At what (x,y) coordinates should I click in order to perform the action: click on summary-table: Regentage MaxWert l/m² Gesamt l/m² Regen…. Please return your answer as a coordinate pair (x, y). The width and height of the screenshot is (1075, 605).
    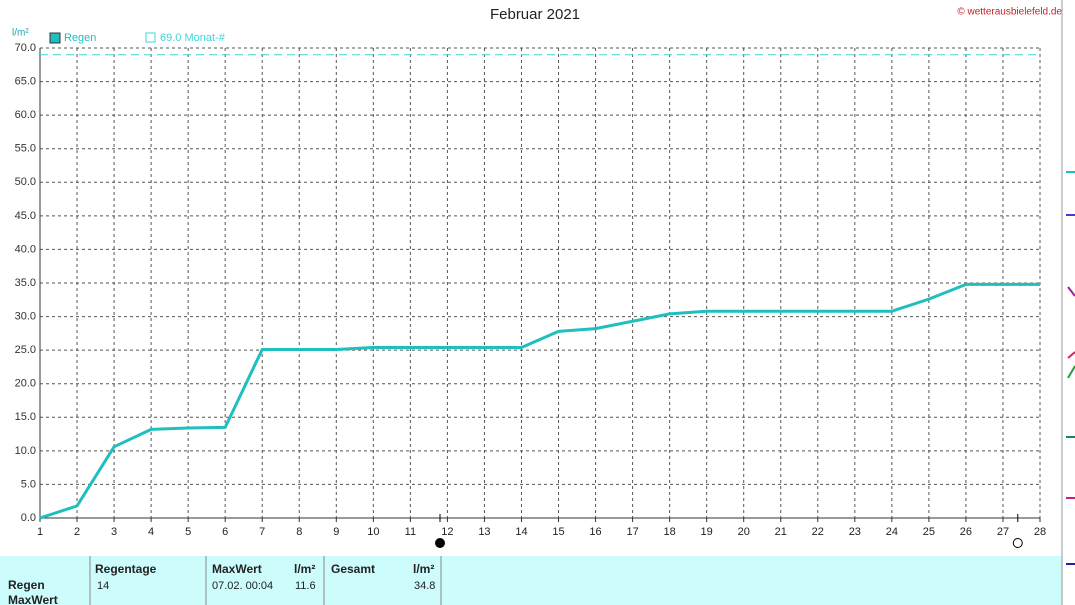
    Looking at the image, I should click on (225, 580).